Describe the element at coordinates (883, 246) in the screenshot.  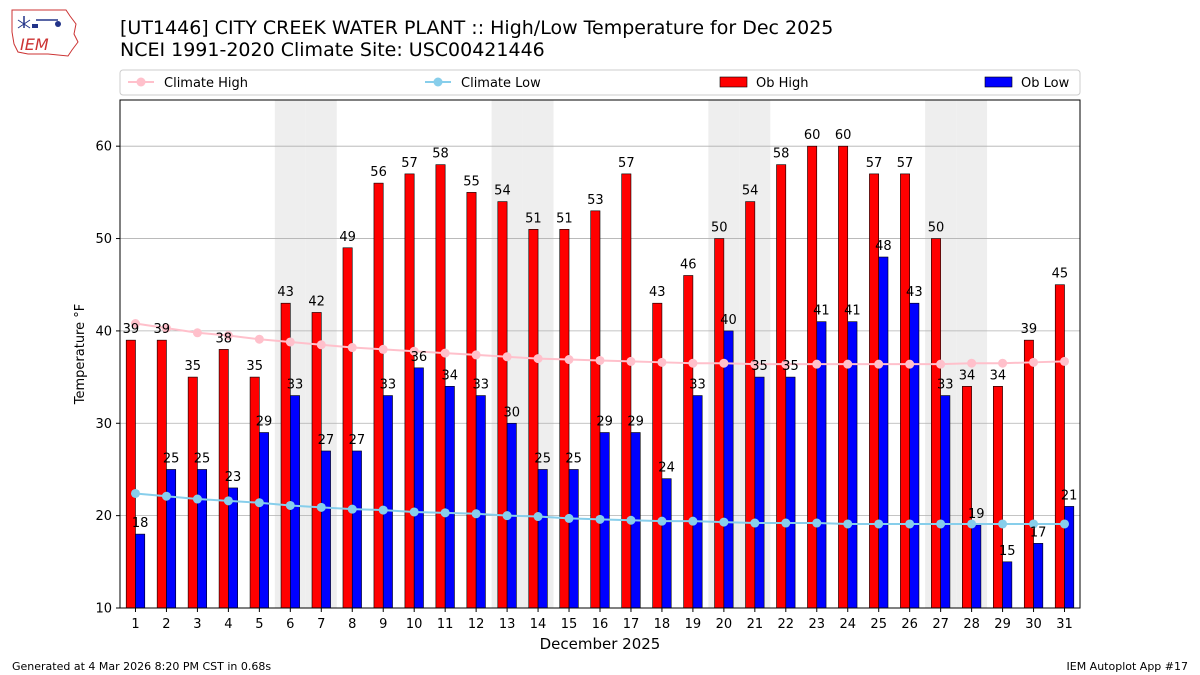
I see `ob-low-label: 48` at that location.